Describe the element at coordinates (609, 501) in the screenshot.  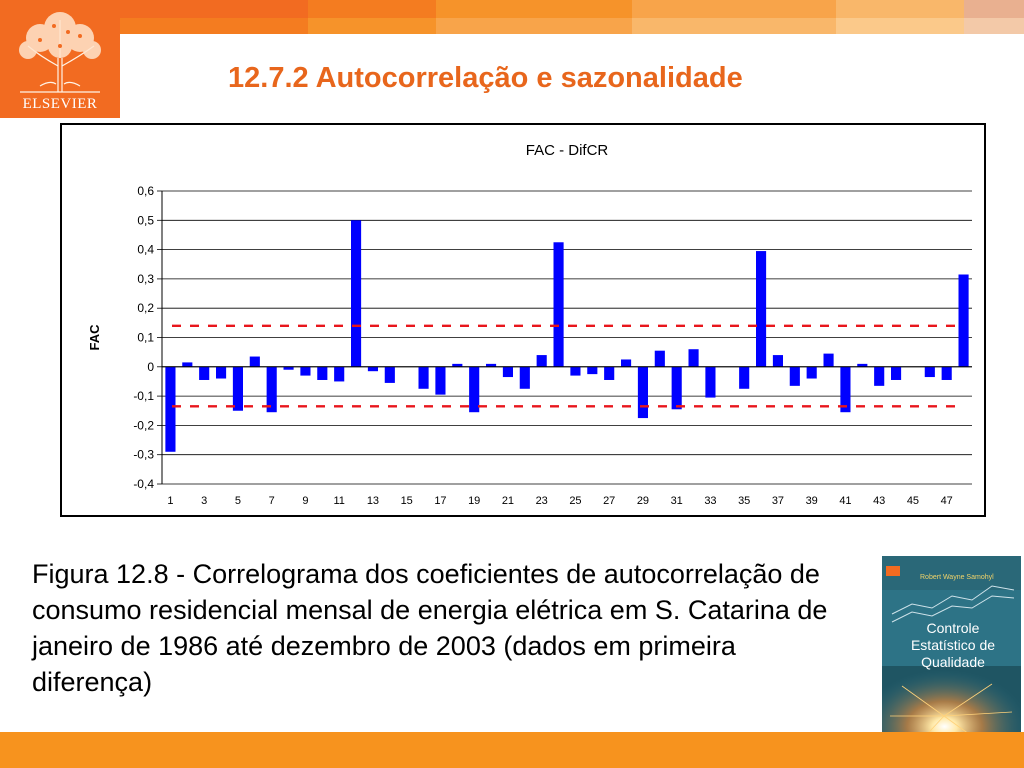
I see `x-tick-label: 27` at that location.